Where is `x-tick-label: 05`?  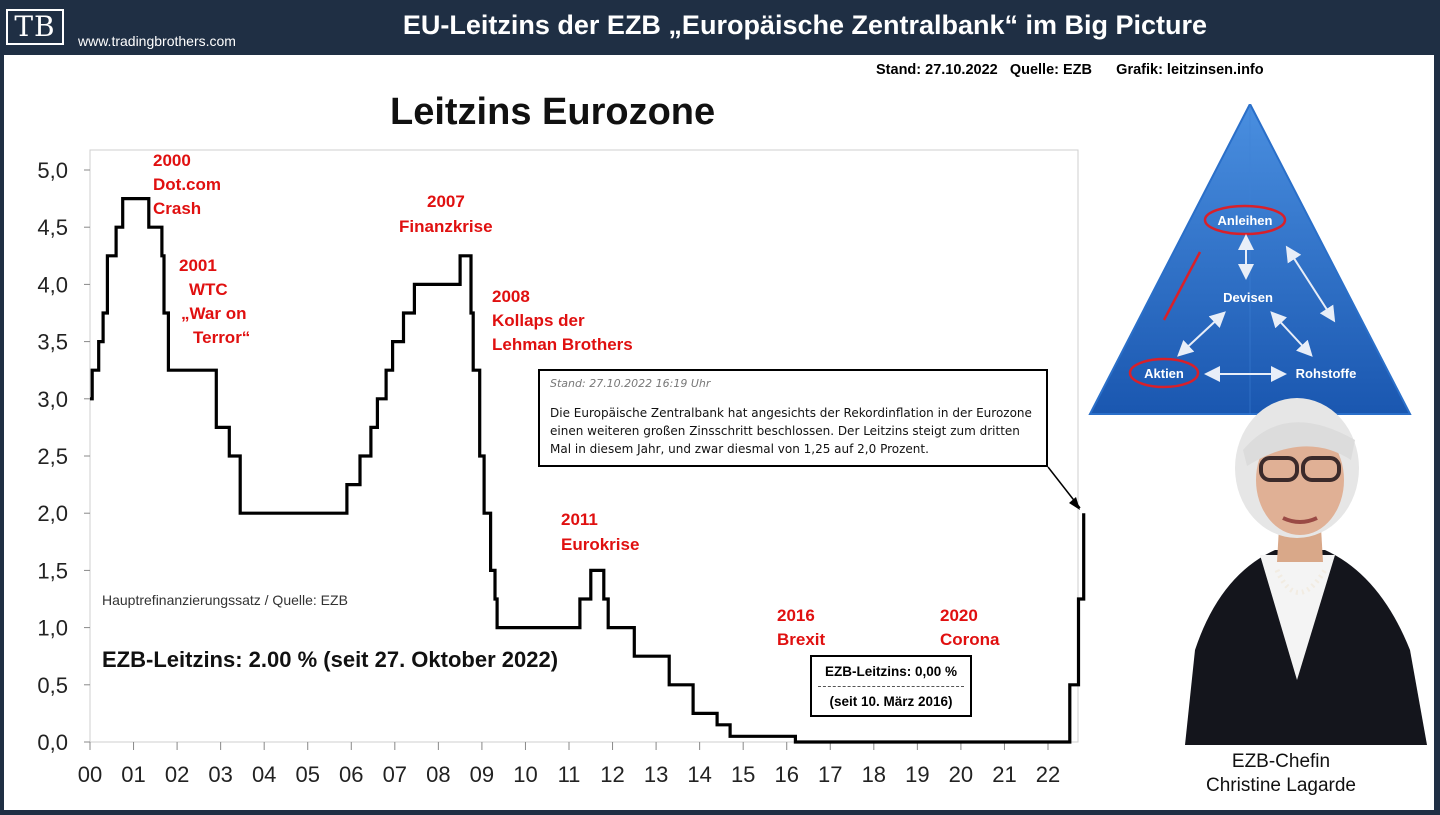 x-tick-label: 05 is located at coordinates (307, 774).